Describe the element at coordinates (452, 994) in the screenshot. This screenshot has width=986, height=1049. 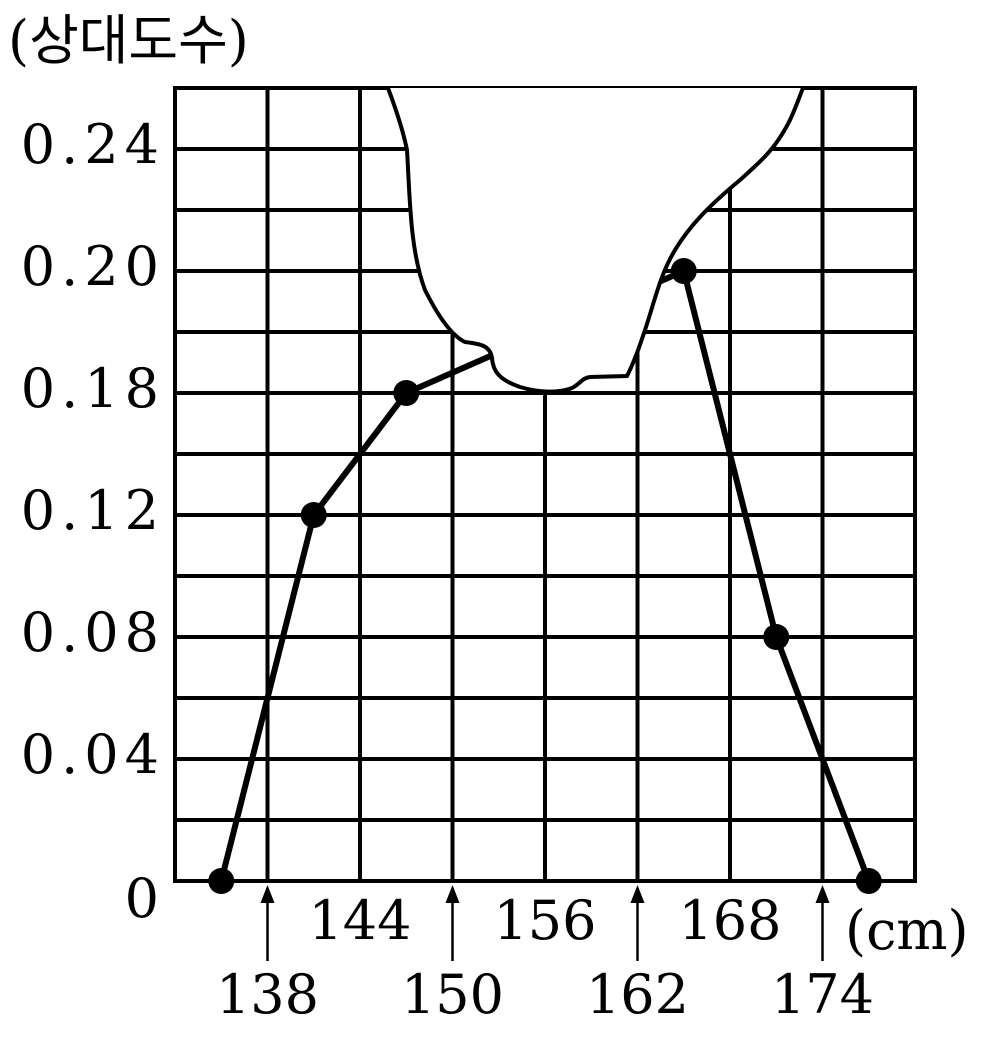
I see `x-tick-label: 150` at that location.